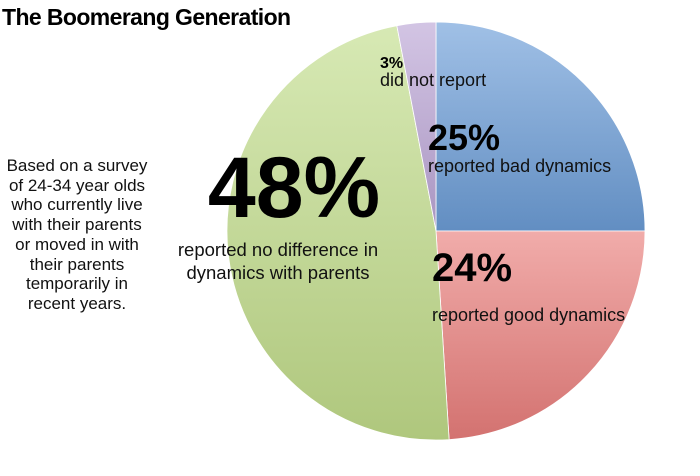  Describe the element at coordinates (528, 315) in the screenshot. I see `slice-description-label: reported good dynamics` at that location.